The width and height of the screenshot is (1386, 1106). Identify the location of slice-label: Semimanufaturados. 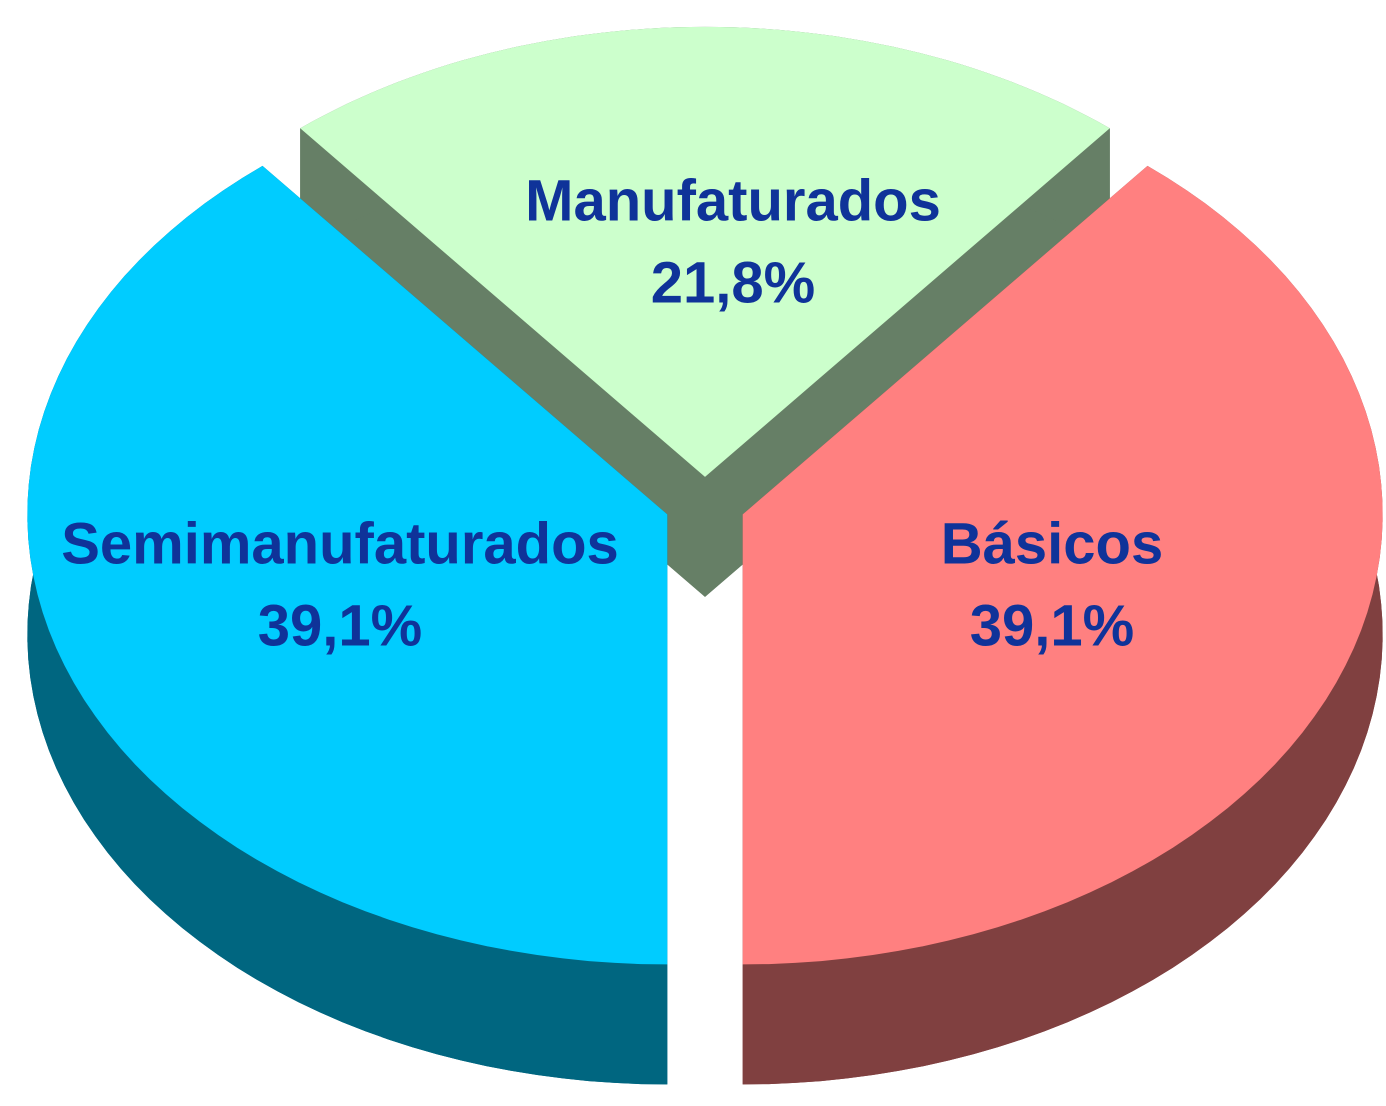
(340, 543).